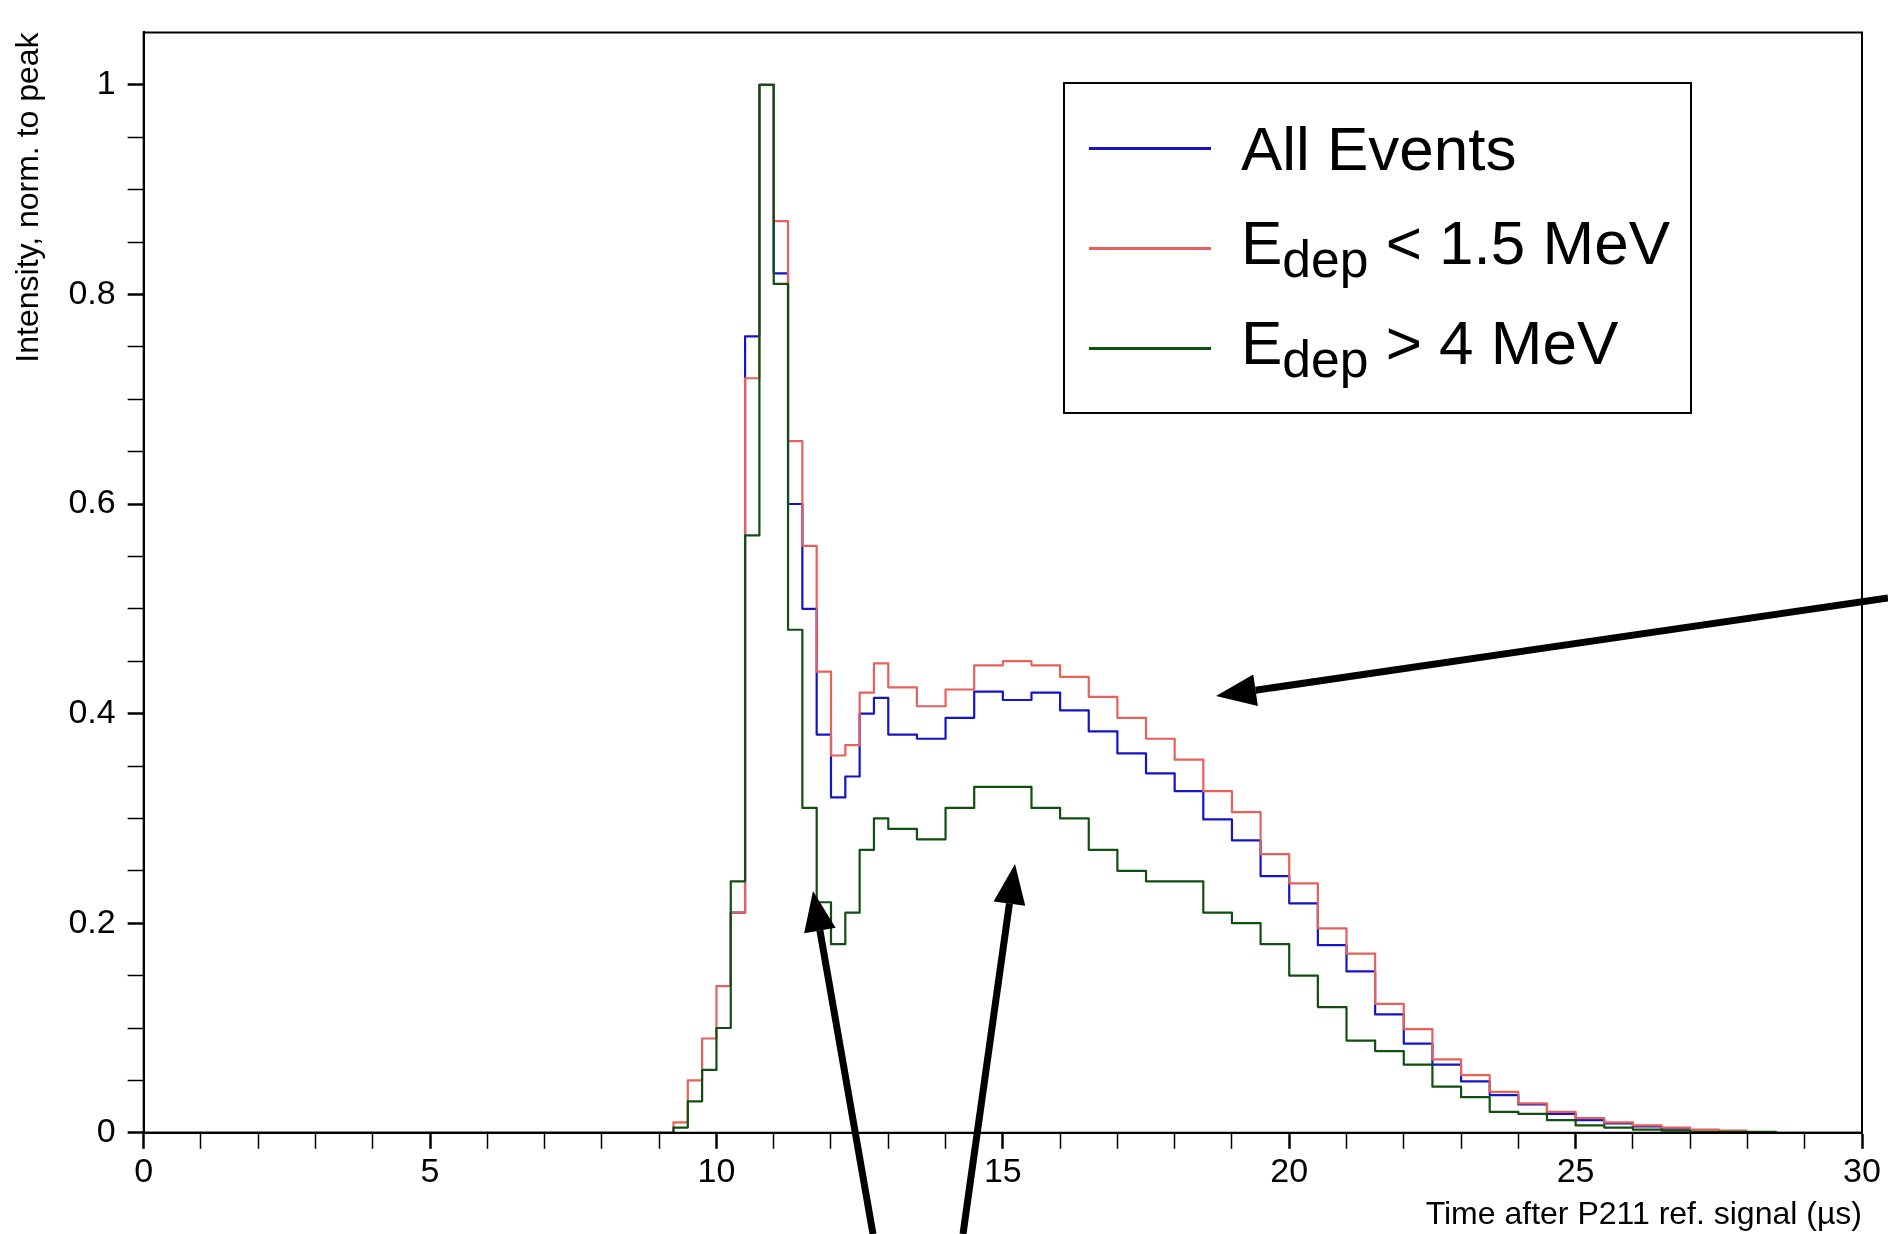  What do you see at coordinates (430, 1169) in the screenshot?
I see `x-tick-label: 5` at bounding box center [430, 1169].